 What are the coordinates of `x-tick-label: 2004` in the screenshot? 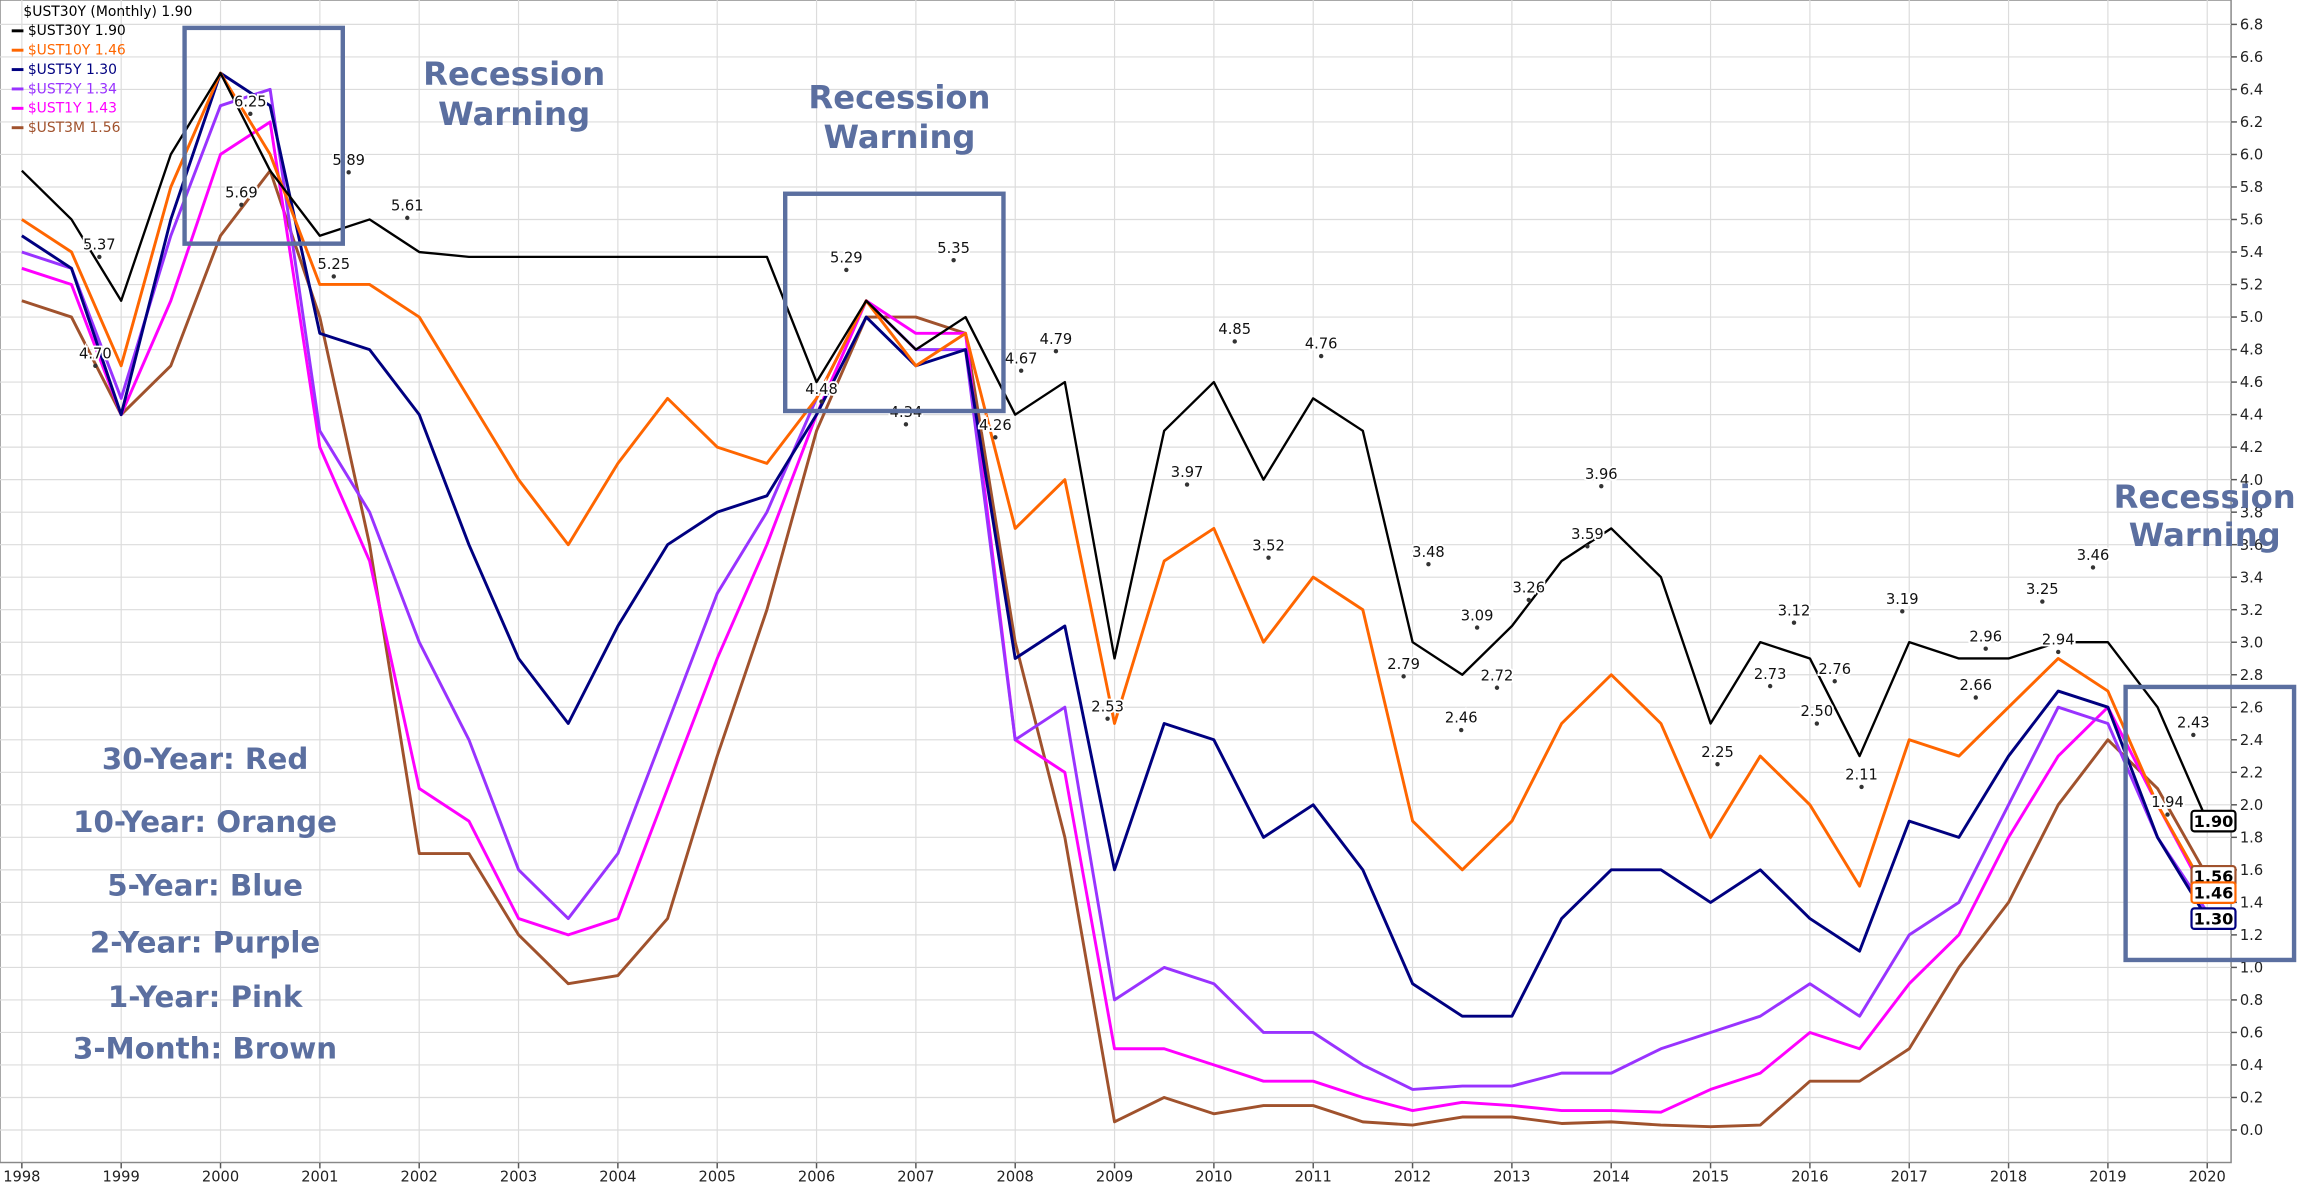 It's located at (617, 1177).